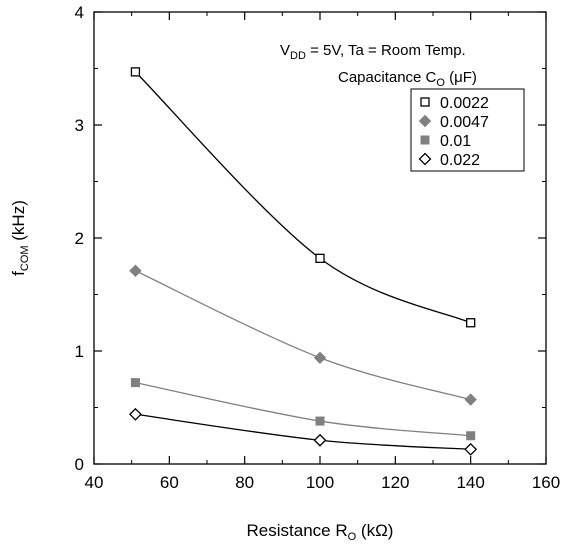 The width and height of the screenshot is (566, 560). What do you see at coordinates (244, 482) in the screenshot?
I see `x-tick-label: 80` at bounding box center [244, 482].